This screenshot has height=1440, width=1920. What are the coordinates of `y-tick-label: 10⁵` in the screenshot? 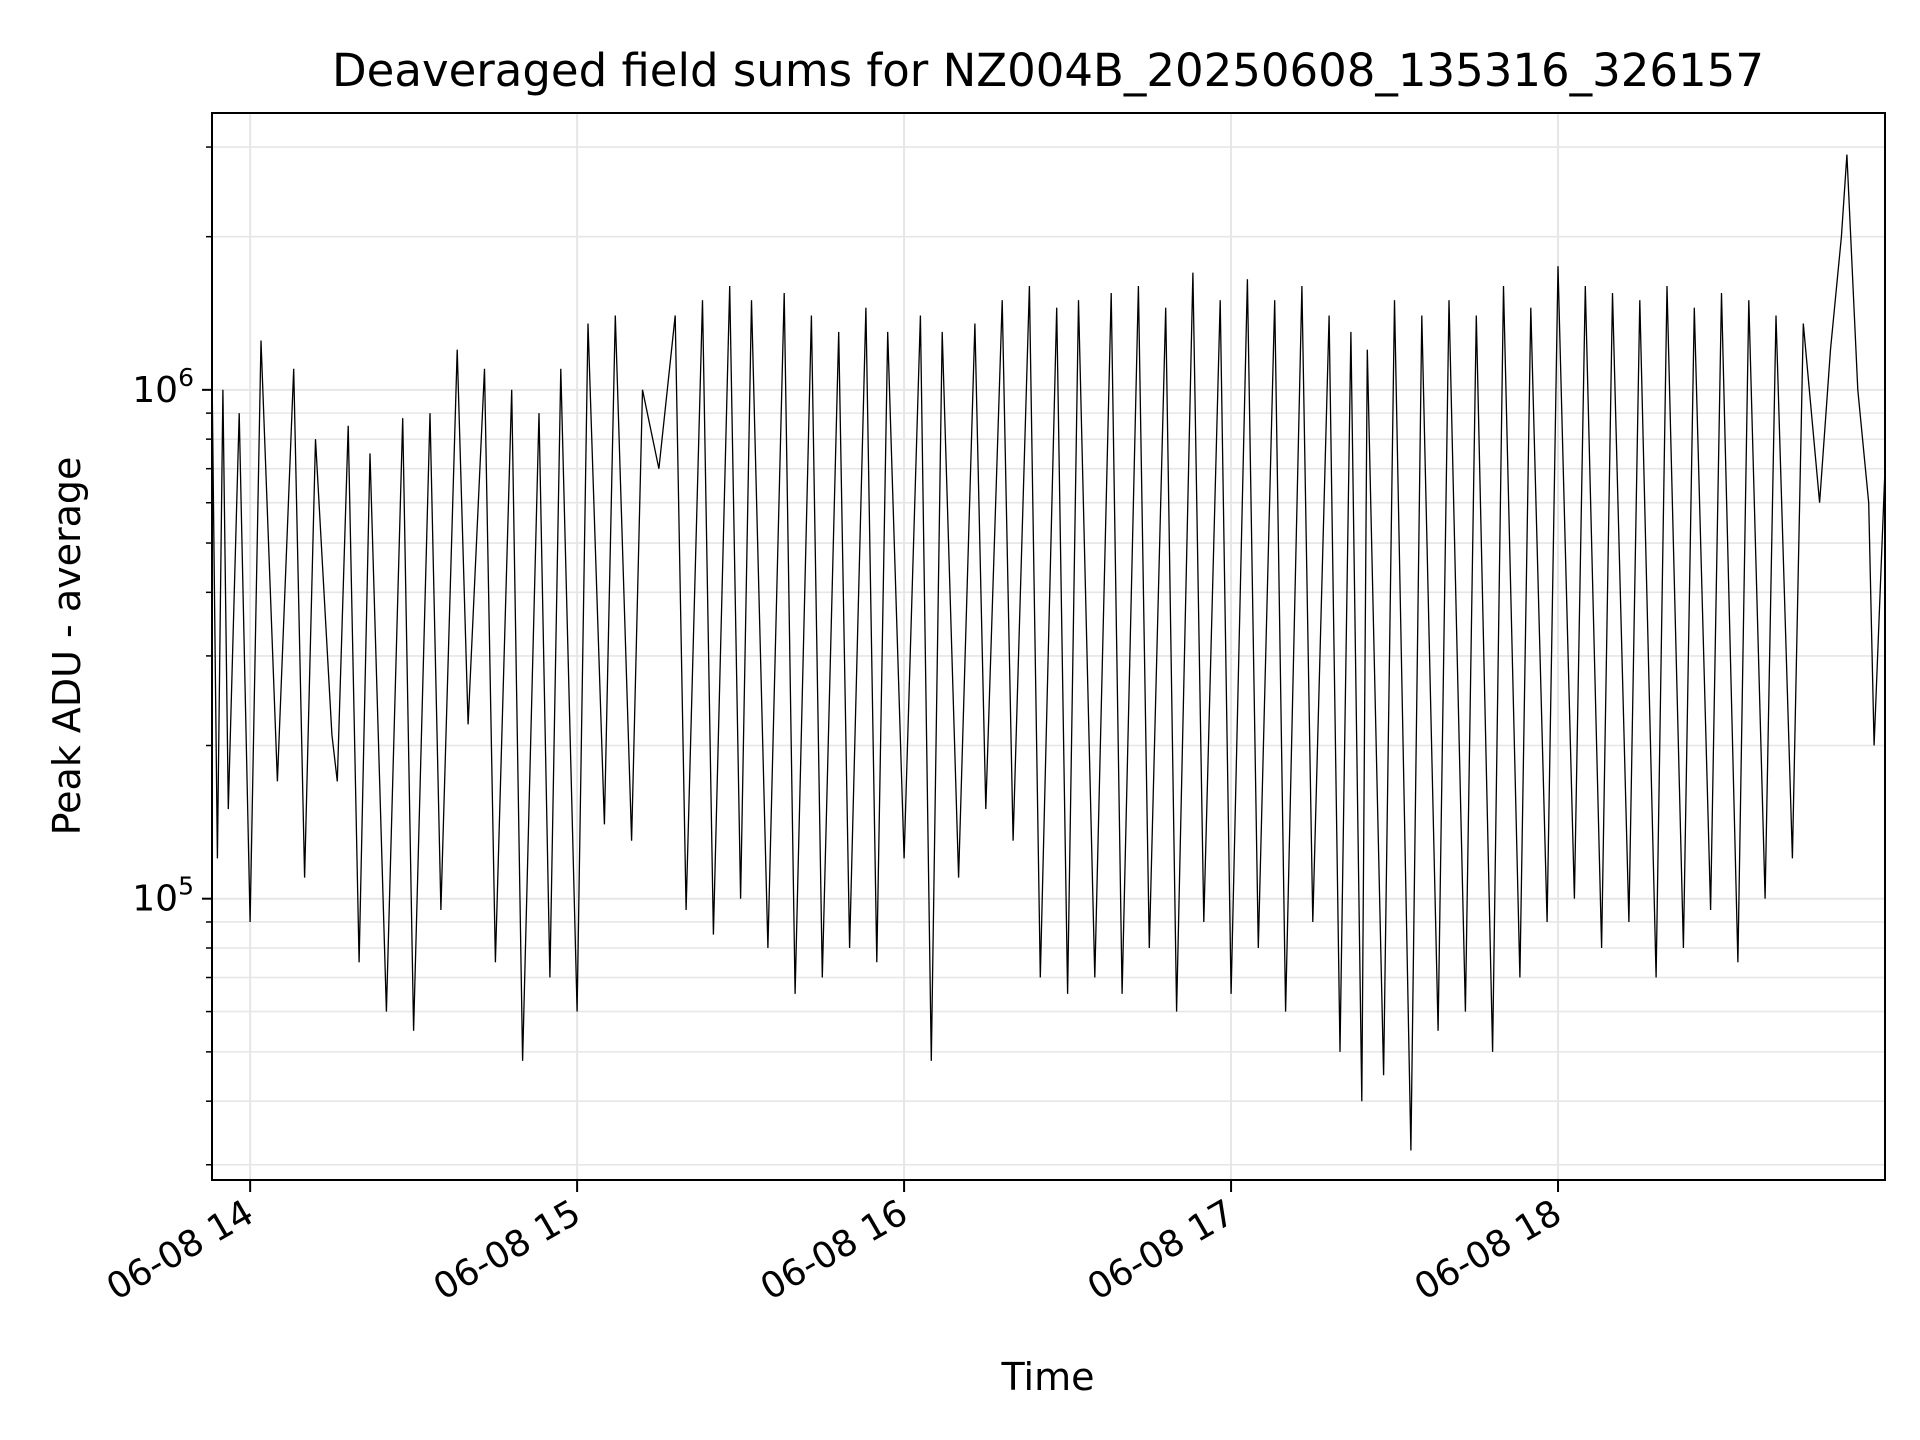 It's located at (163, 896).